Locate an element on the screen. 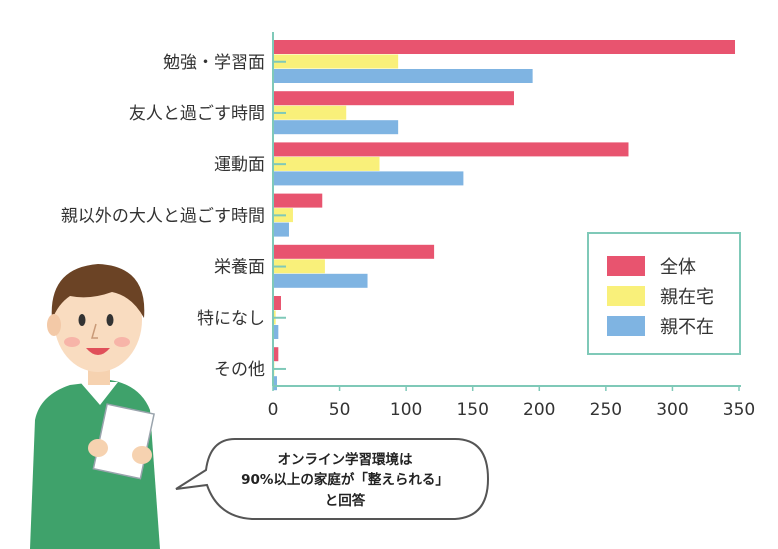 Image resolution: width=778 pixels, height=549 pixels. speech-bubble: オンライン学習環境は 90%以上の家庭が「整えられる」 と回答 is located at coordinates (332, 479).